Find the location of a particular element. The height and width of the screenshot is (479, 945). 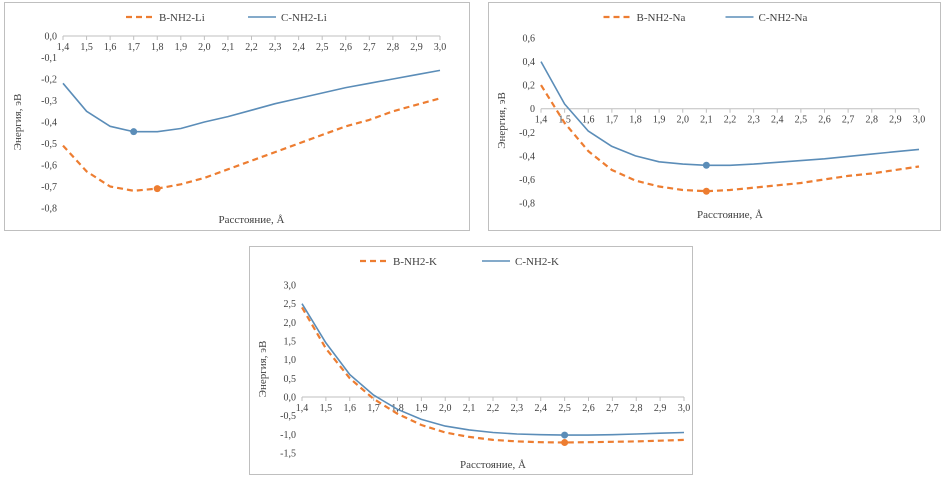

y-tick-label: 3,0 is located at coordinates (290, 286).